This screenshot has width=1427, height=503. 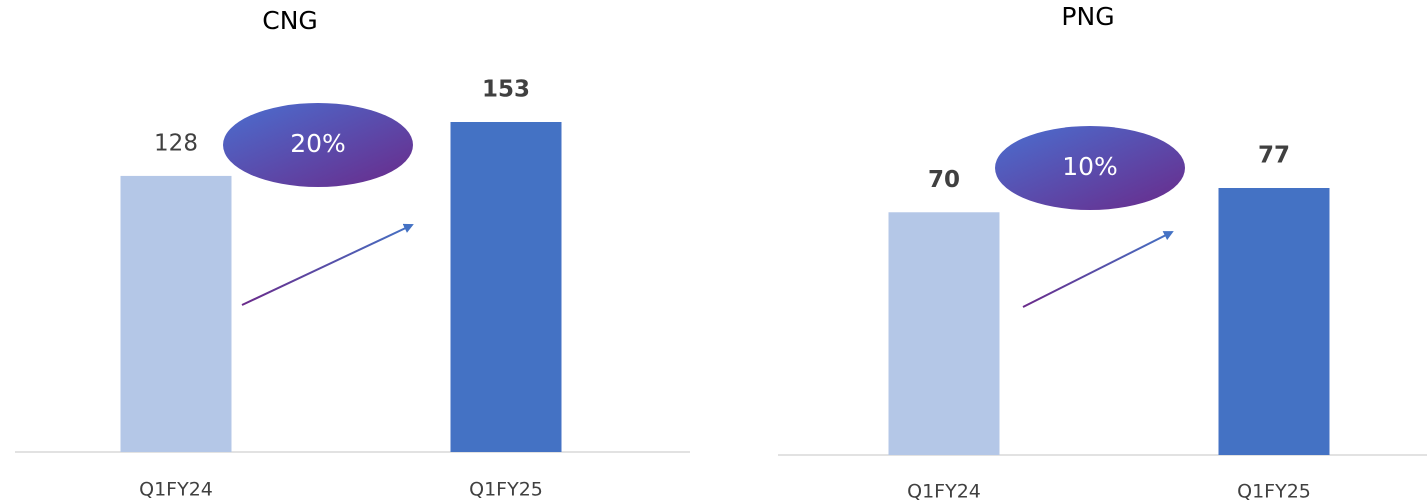 I want to click on value-label: 128, so click(x=176, y=143).